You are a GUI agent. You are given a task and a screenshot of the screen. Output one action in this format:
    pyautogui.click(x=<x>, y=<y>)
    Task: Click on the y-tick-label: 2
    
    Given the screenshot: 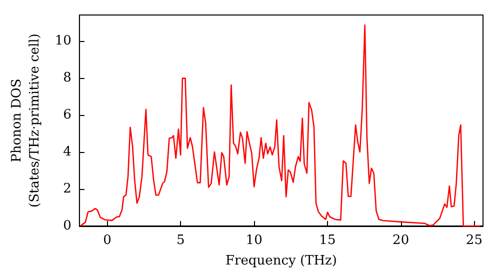 What is the action you would take?
    pyautogui.click(x=67, y=188)
    